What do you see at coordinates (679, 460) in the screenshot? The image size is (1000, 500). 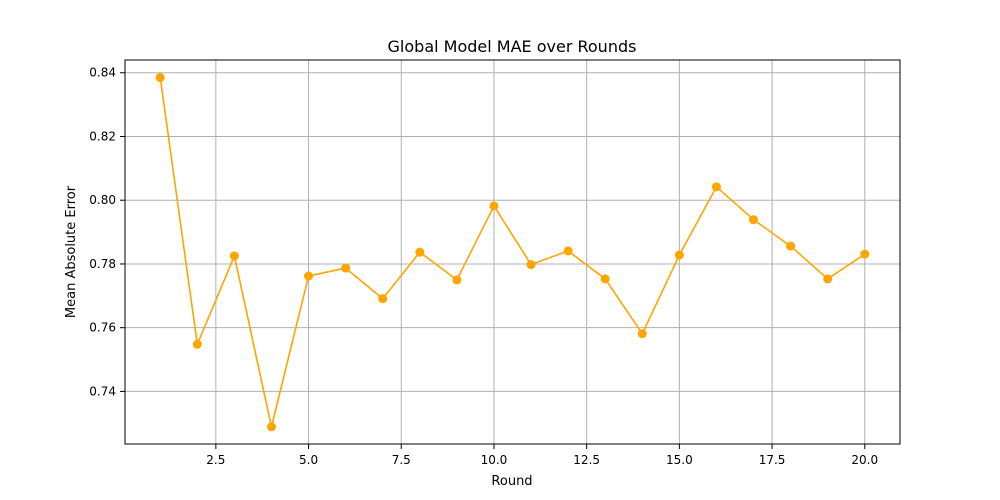 I see `x-tick-label: 15.0` at bounding box center [679, 460].